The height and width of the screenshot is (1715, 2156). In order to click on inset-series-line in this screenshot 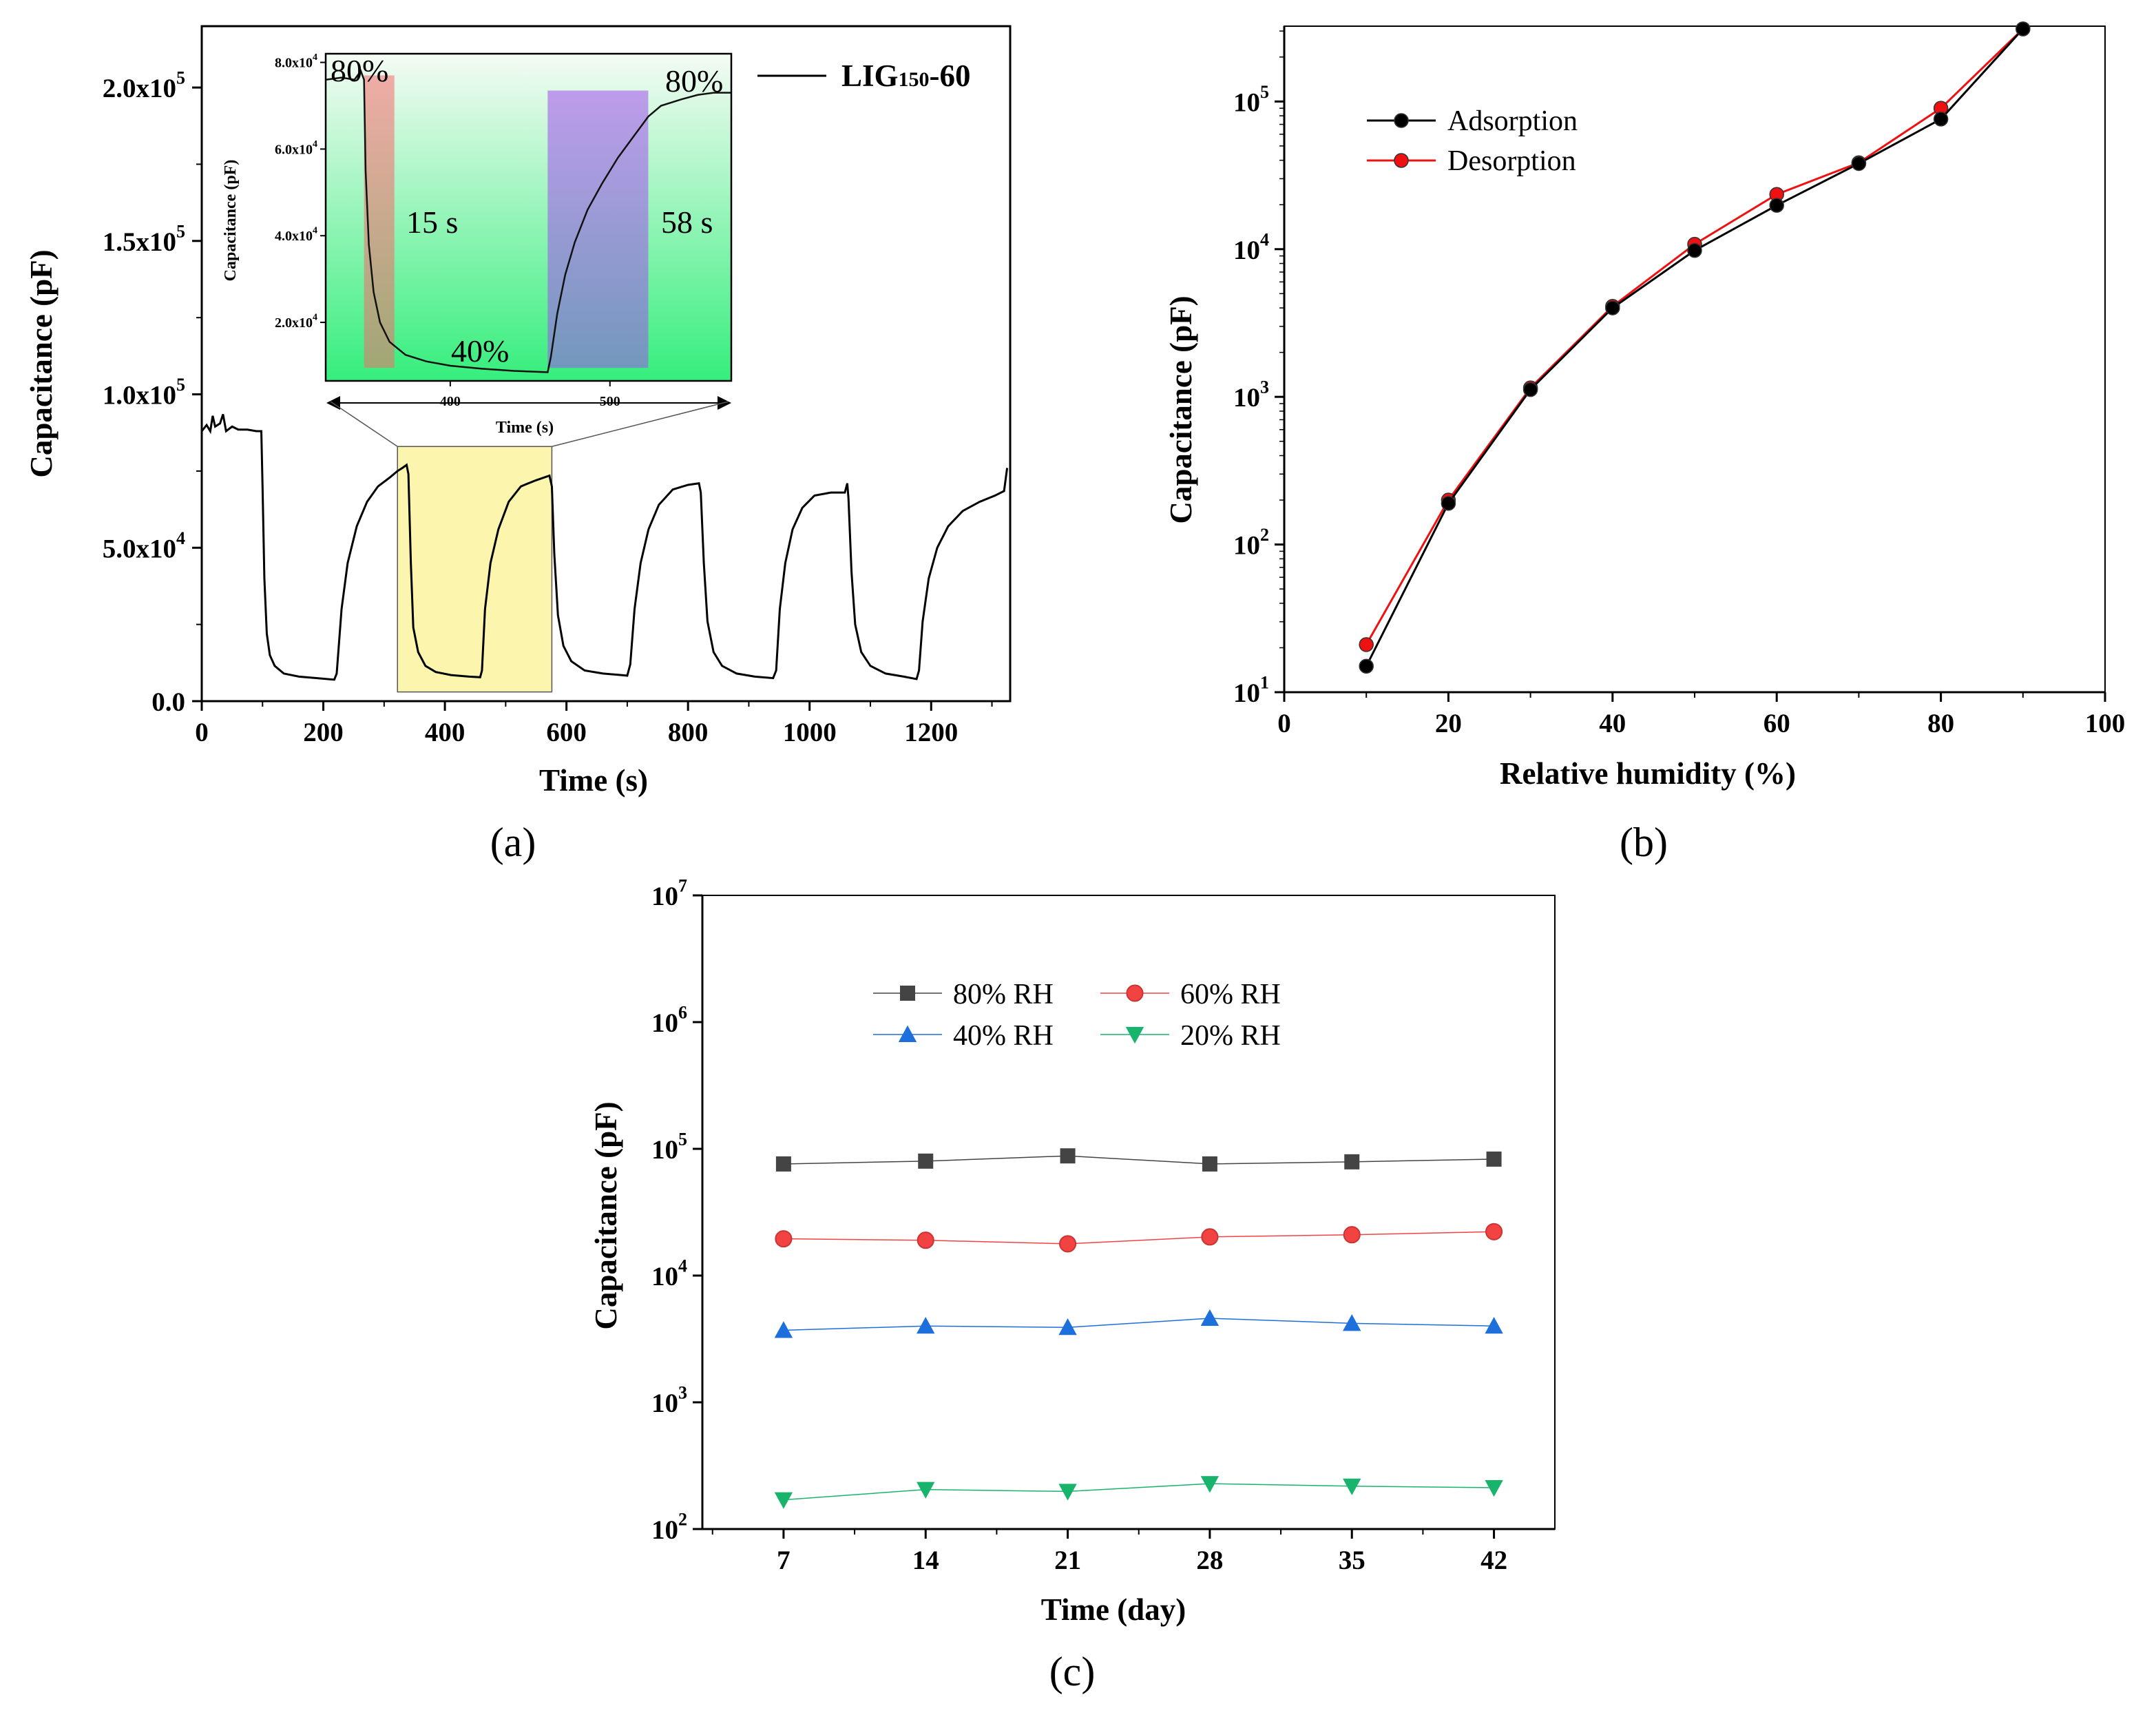, I will do `click(528, 221)`.